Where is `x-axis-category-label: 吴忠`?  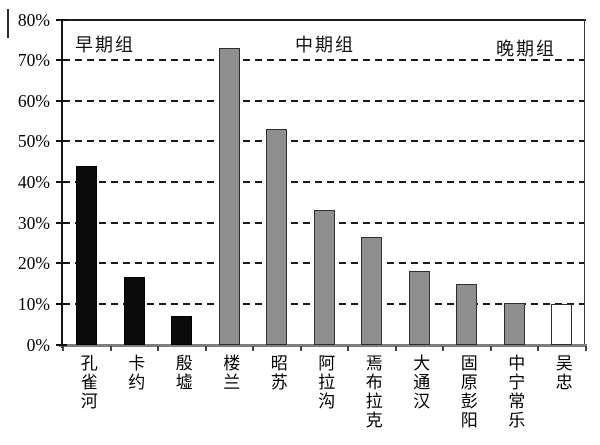 x-axis-category-label: 吴忠 is located at coordinates (562, 372).